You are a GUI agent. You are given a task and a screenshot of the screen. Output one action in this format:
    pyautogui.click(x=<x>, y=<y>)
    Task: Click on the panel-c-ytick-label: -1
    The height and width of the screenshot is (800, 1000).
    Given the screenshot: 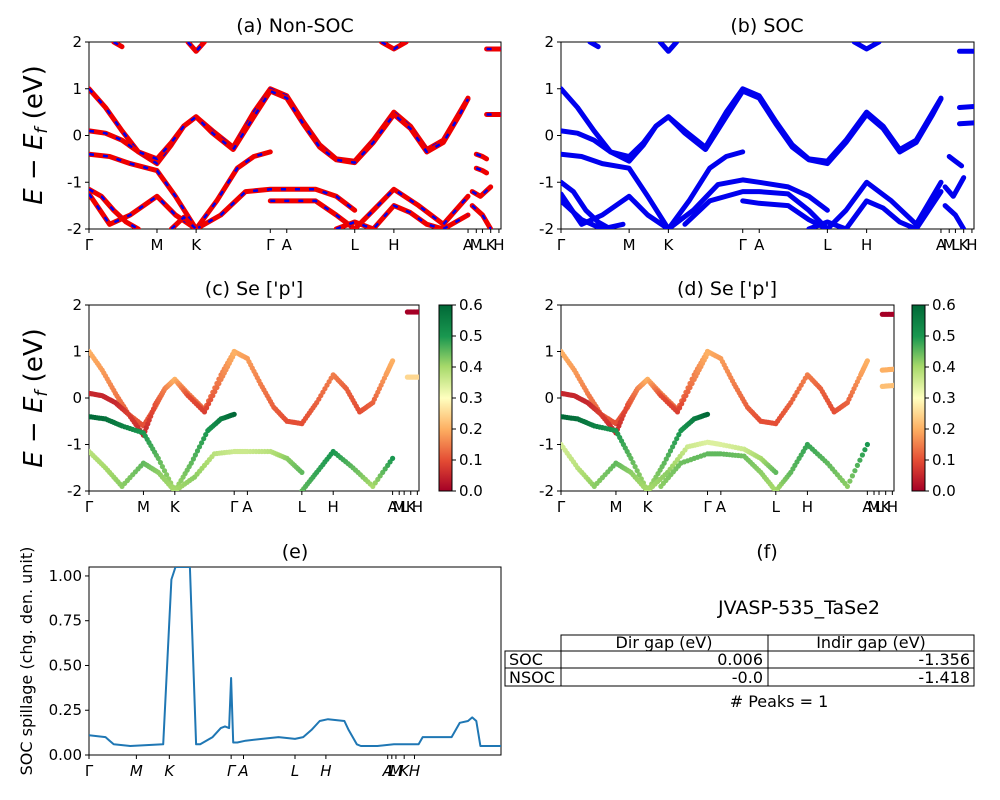 What is the action you would take?
    pyautogui.click(x=74, y=445)
    